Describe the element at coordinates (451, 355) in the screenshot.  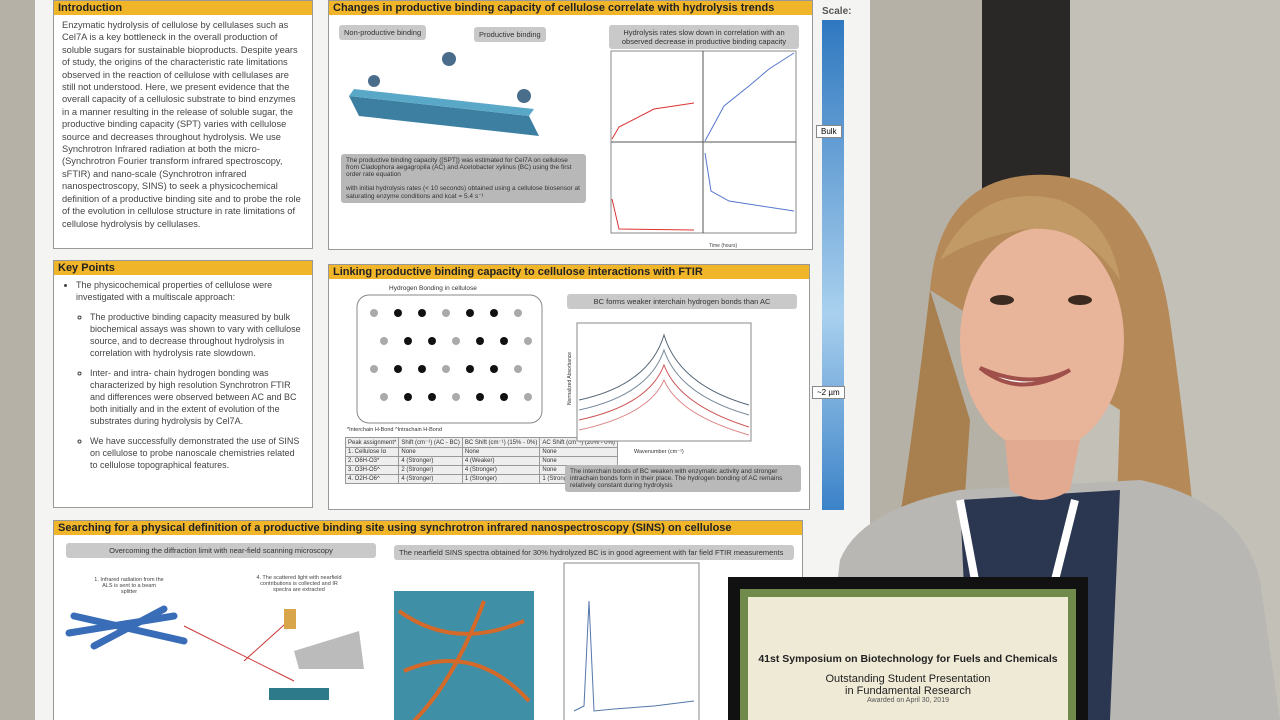
I see `molecule` at that location.